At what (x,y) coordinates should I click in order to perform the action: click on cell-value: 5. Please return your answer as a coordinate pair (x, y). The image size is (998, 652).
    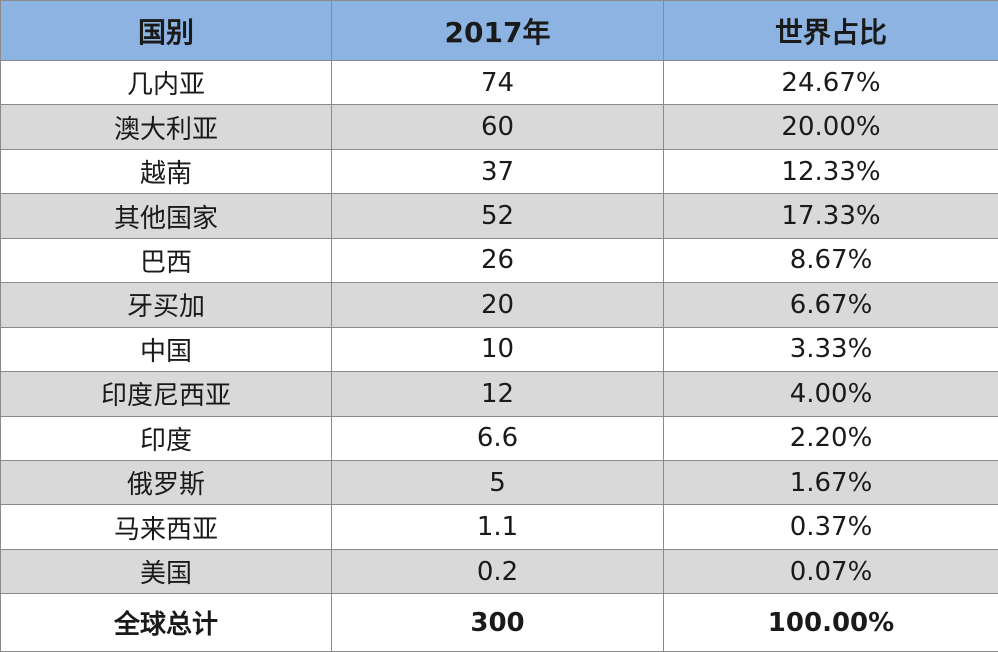
    Looking at the image, I should click on (497, 482).